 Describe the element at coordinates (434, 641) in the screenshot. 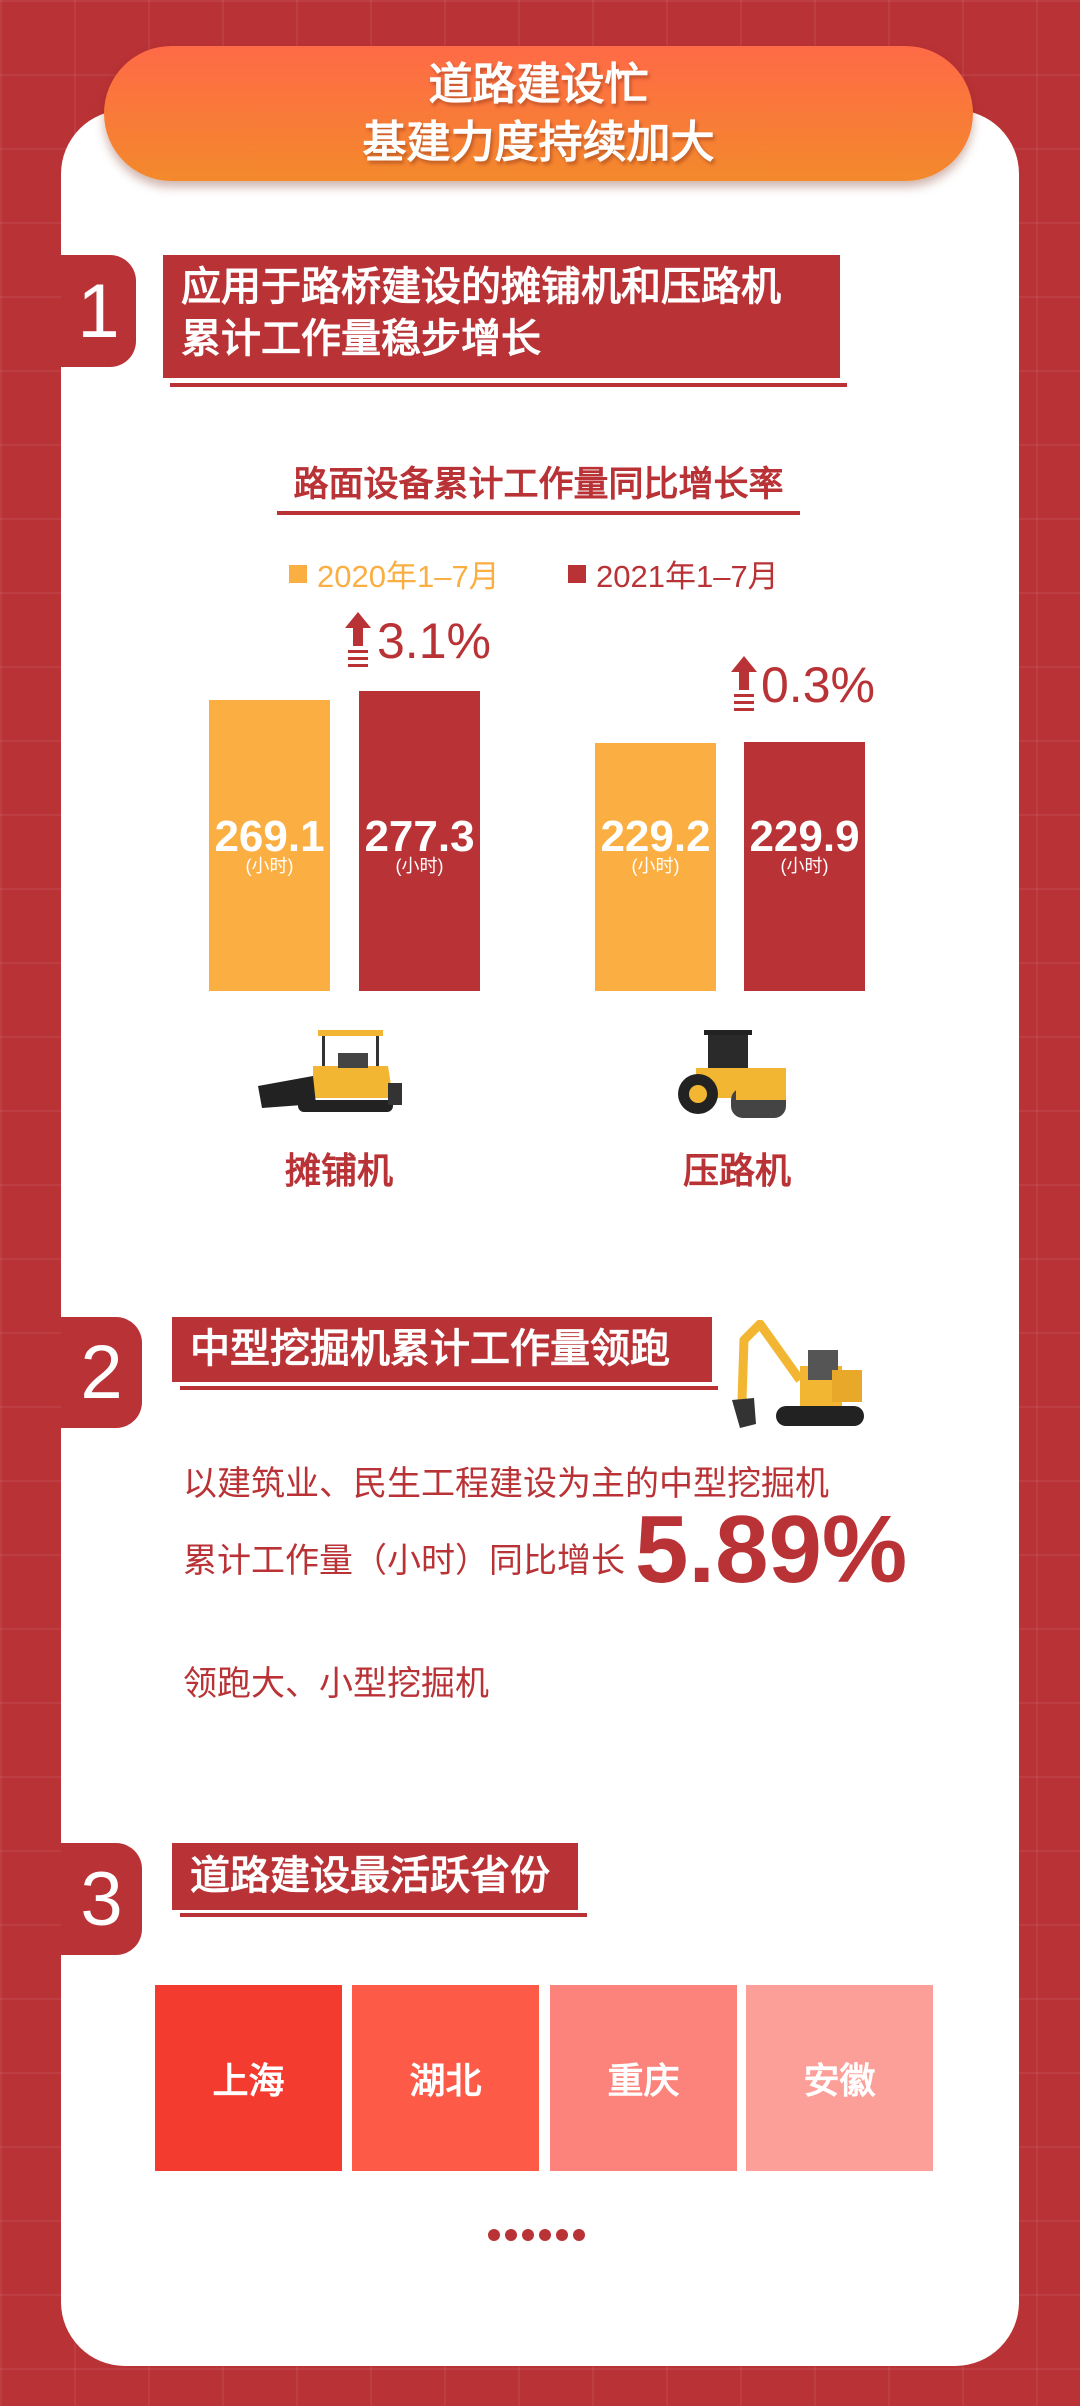

I see `growth-value: 3.1%` at that location.